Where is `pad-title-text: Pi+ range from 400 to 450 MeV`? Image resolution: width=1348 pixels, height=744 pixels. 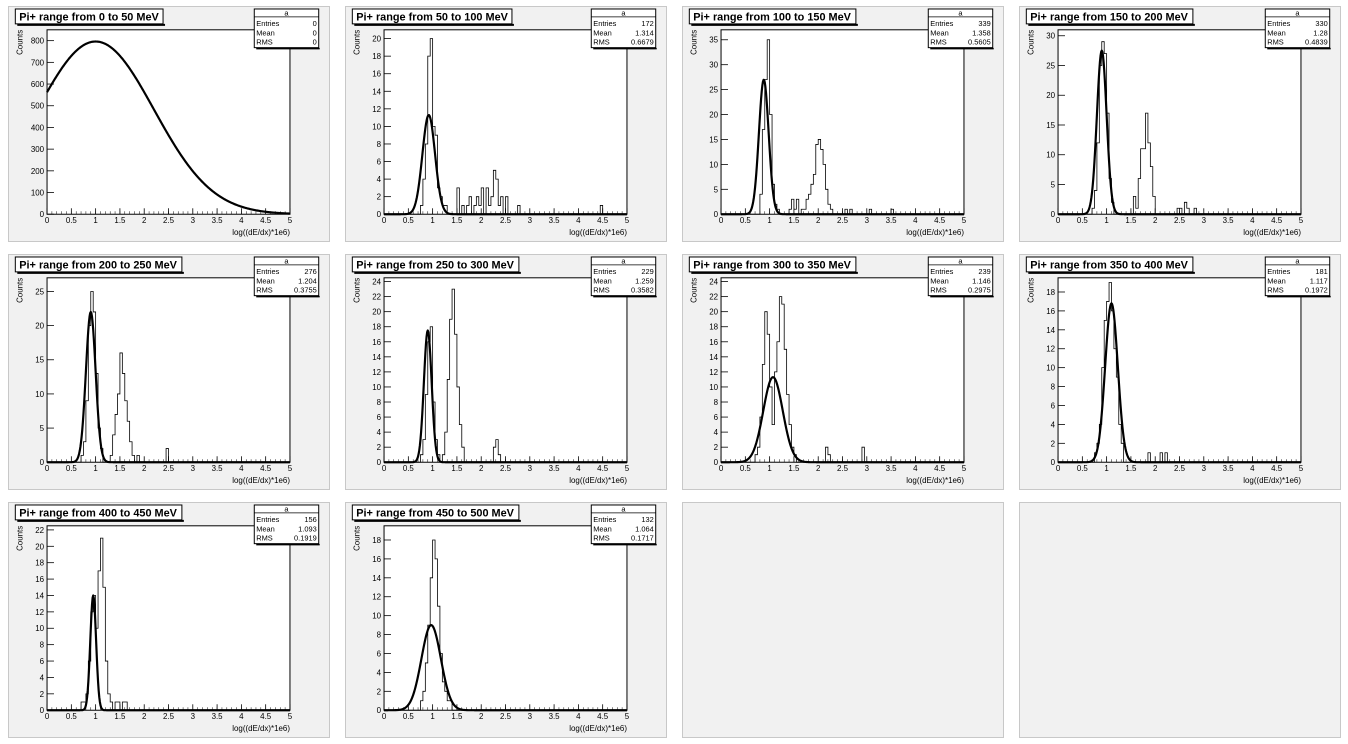 pad-title-text: Pi+ range from 400 to 450 MeV is located at coordinates (98, 513).